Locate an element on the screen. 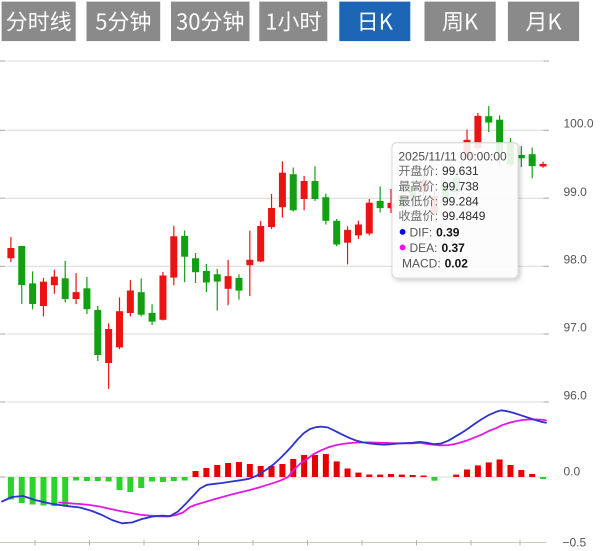  svg-text: MACD: is located at coordinates (421, 263).